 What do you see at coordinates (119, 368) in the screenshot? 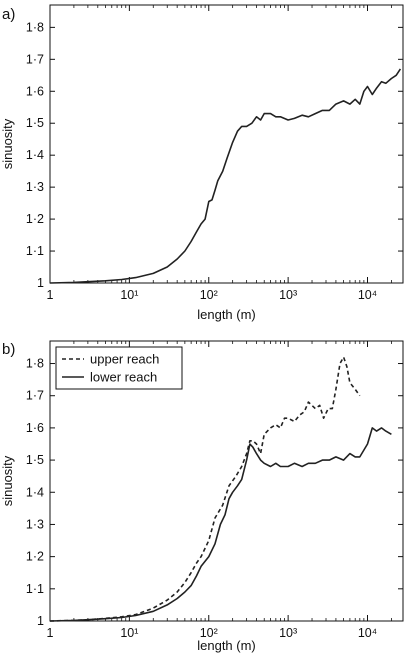
I see `p1-legend-box` at bounding box center [119, 368].